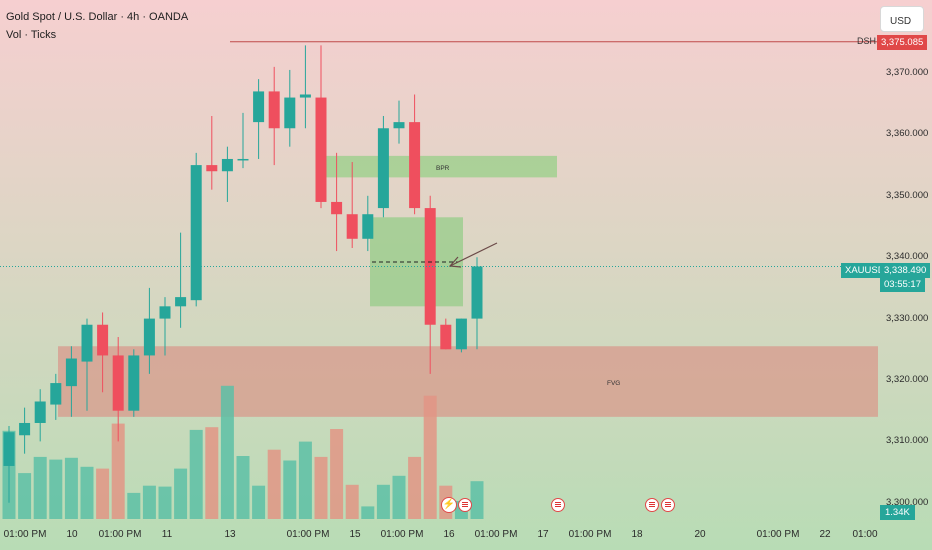  I want to click on price-tick-label: 3,350.000, so click(907, 195).